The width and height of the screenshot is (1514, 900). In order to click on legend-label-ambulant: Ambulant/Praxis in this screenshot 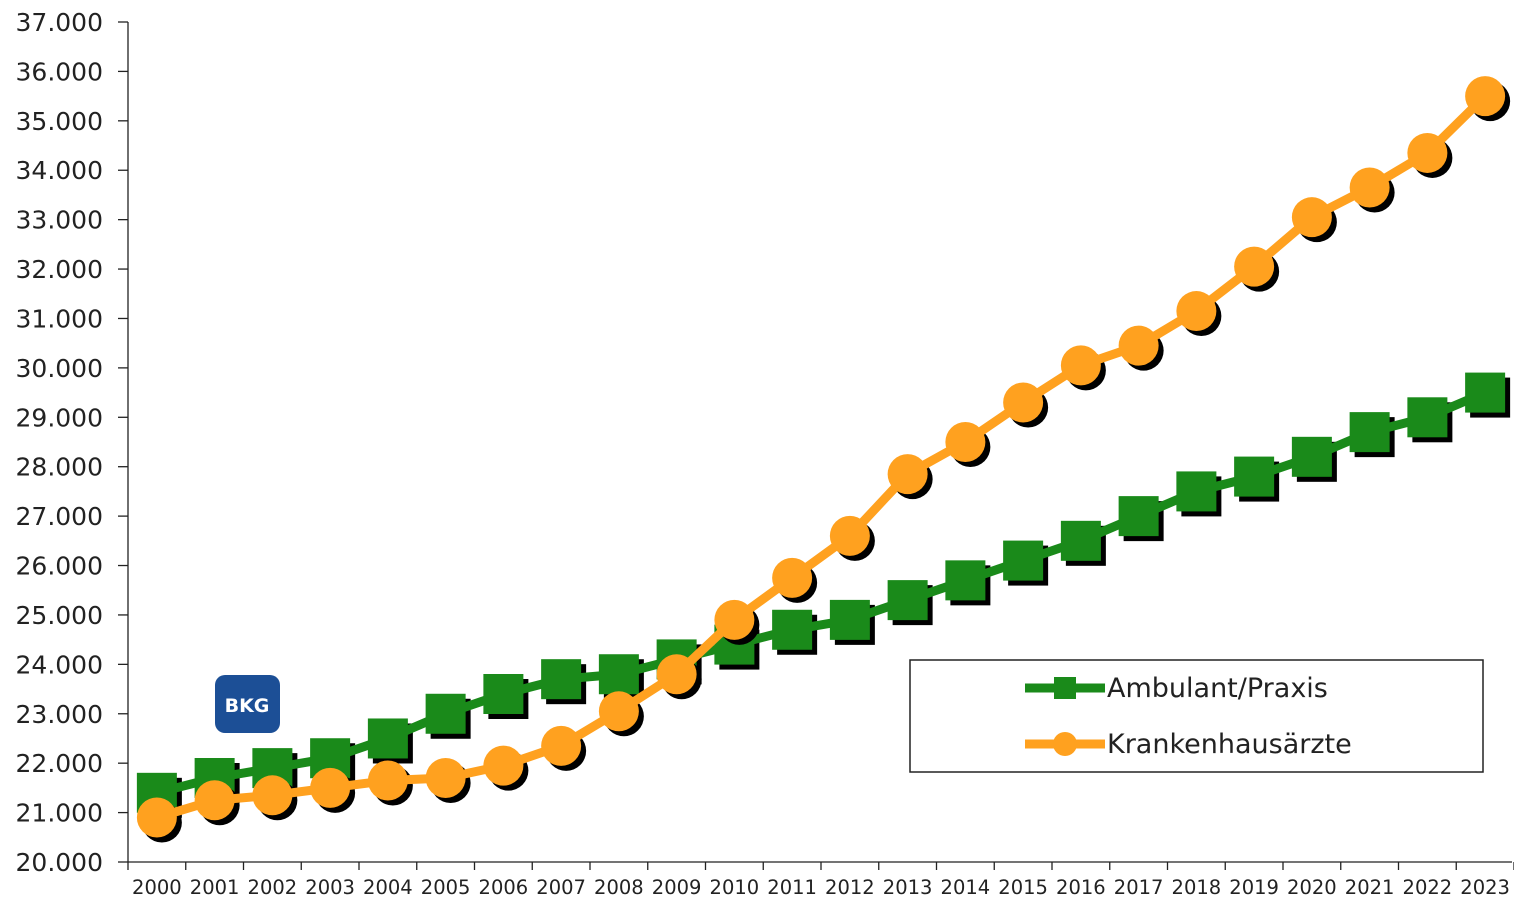, I will do `click(1217, 688)`.